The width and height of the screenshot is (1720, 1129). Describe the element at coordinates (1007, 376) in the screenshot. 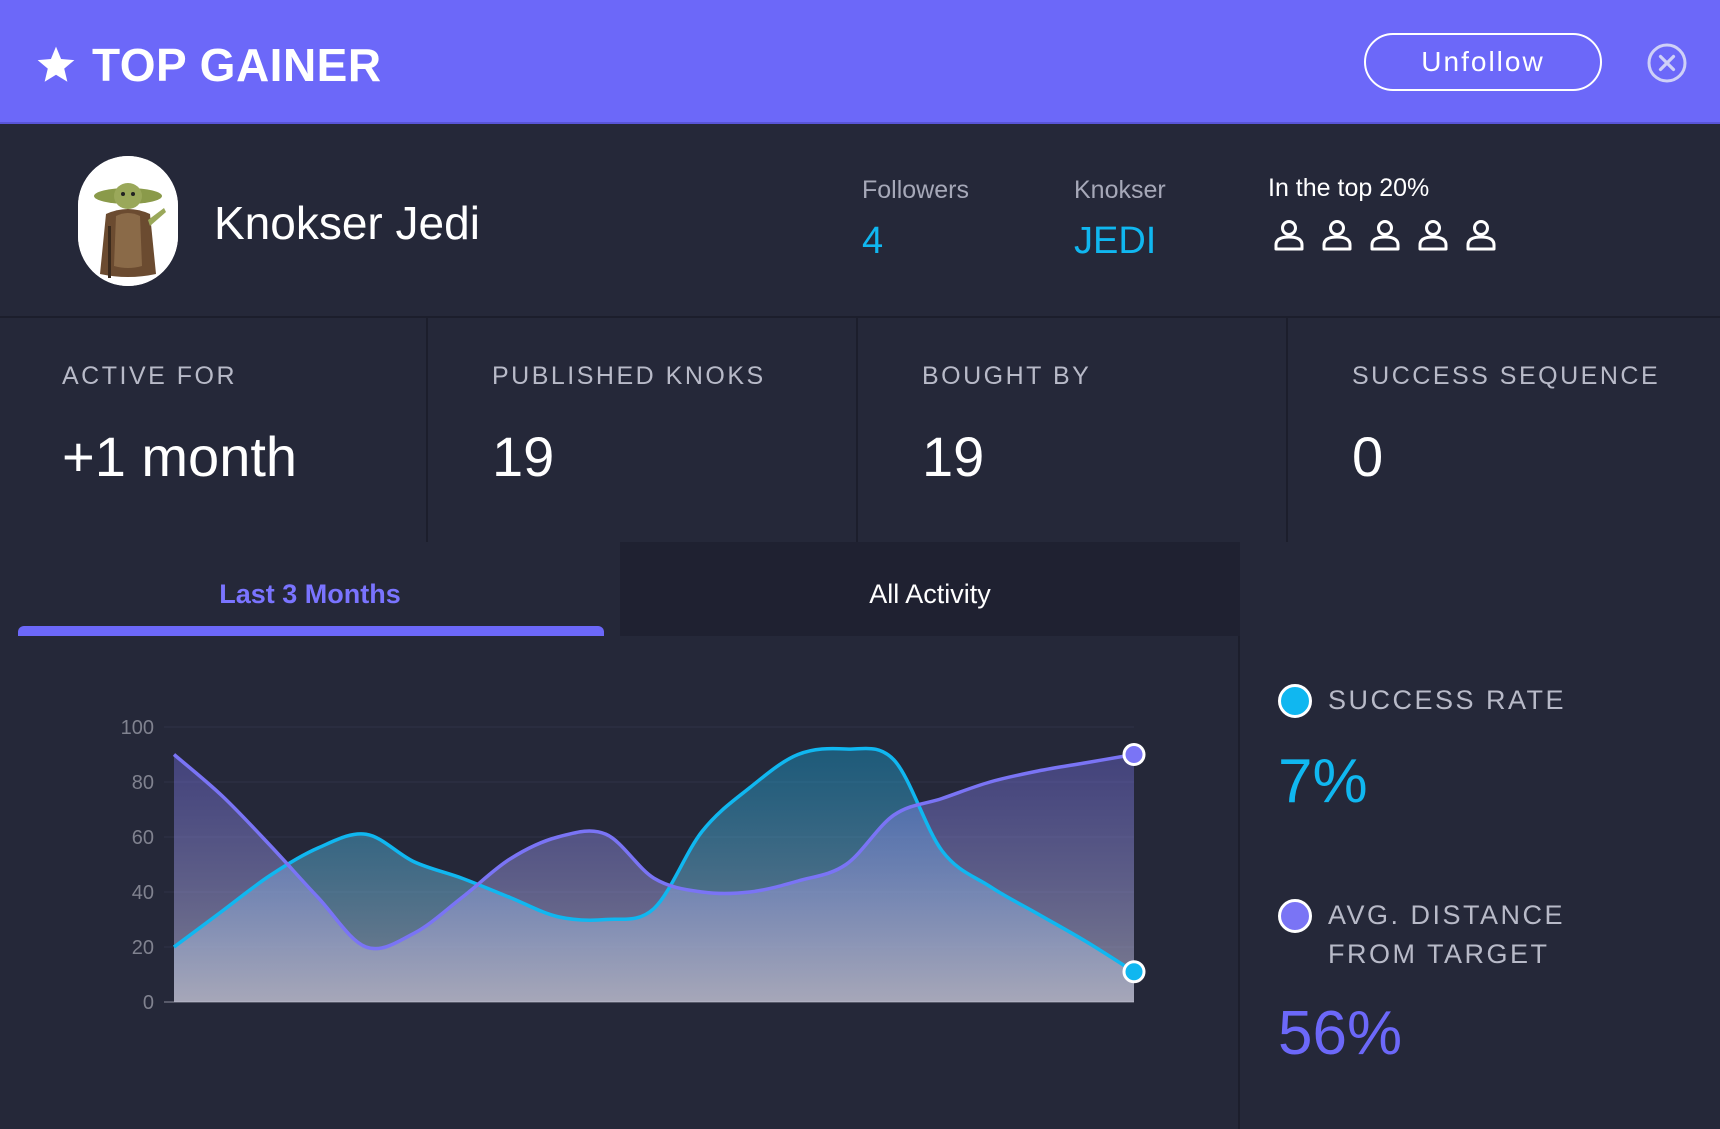

I see `stat-label: BOUGHT BY` at that location.